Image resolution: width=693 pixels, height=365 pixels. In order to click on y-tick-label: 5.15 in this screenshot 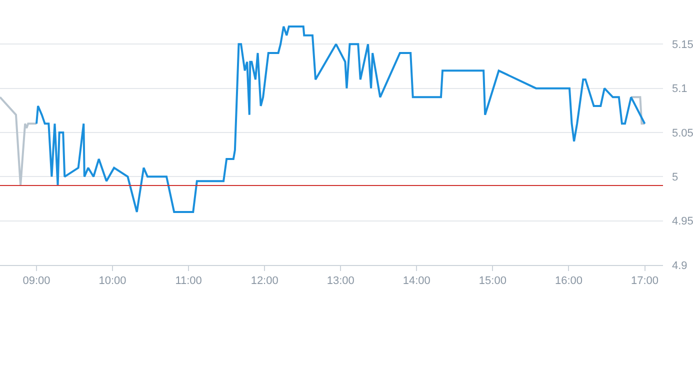, I will do `click(682, 45)`.